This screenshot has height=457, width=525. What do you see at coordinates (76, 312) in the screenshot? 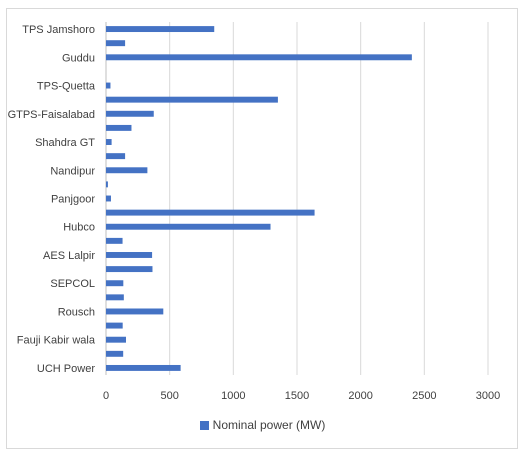
I see `category-label: Rousch` at bounding box center [76, 312].